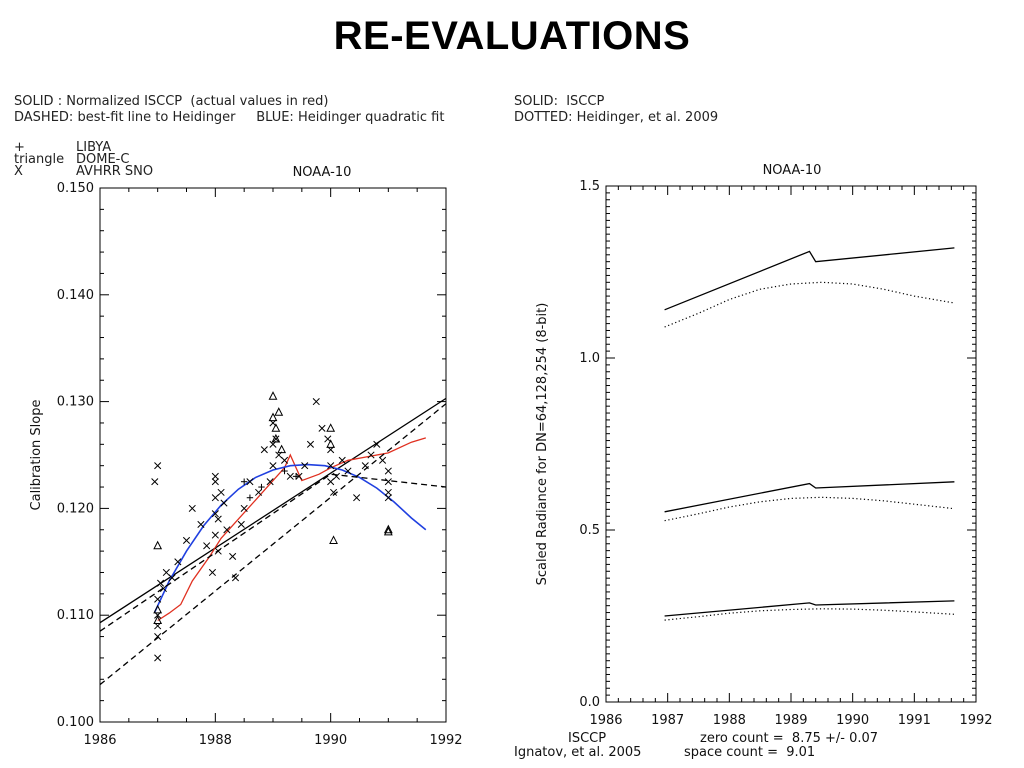  I want to click on y-tick-label: 0.110, so click(75, 615).